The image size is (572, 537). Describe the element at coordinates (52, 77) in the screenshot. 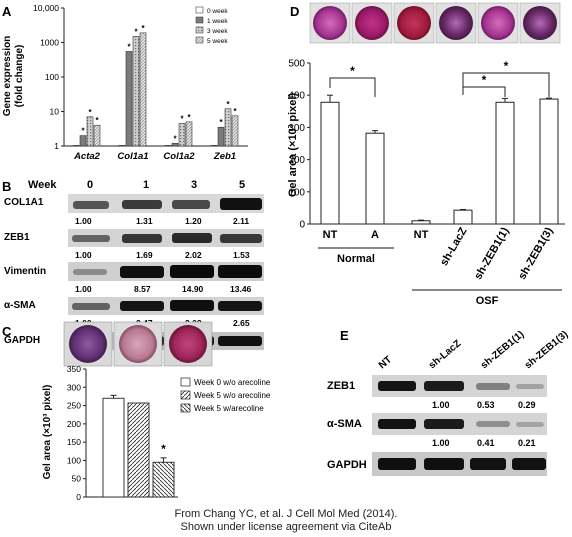

I see `y-tick-label: 100` at that location.